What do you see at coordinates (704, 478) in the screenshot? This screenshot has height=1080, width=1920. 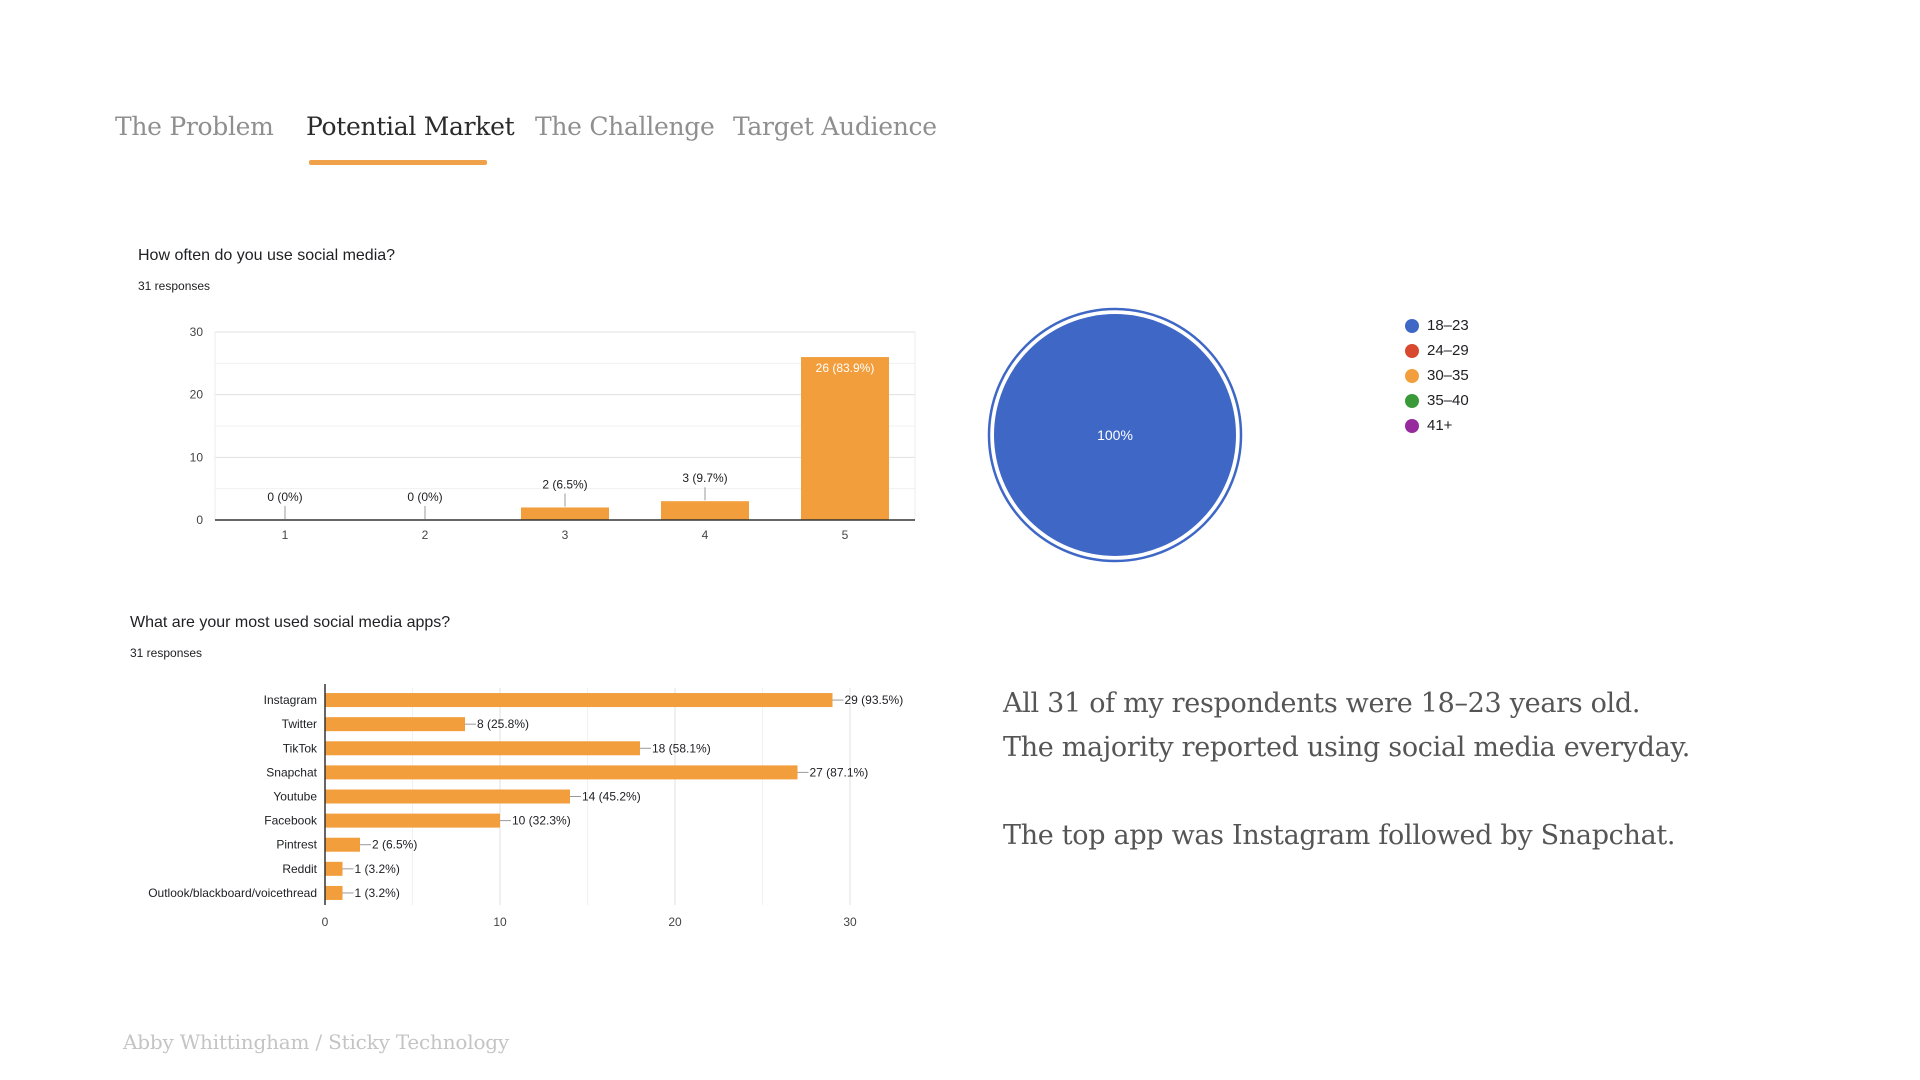 I see `data-label: 3 (9.7%)` at bounding box center [704, 478].